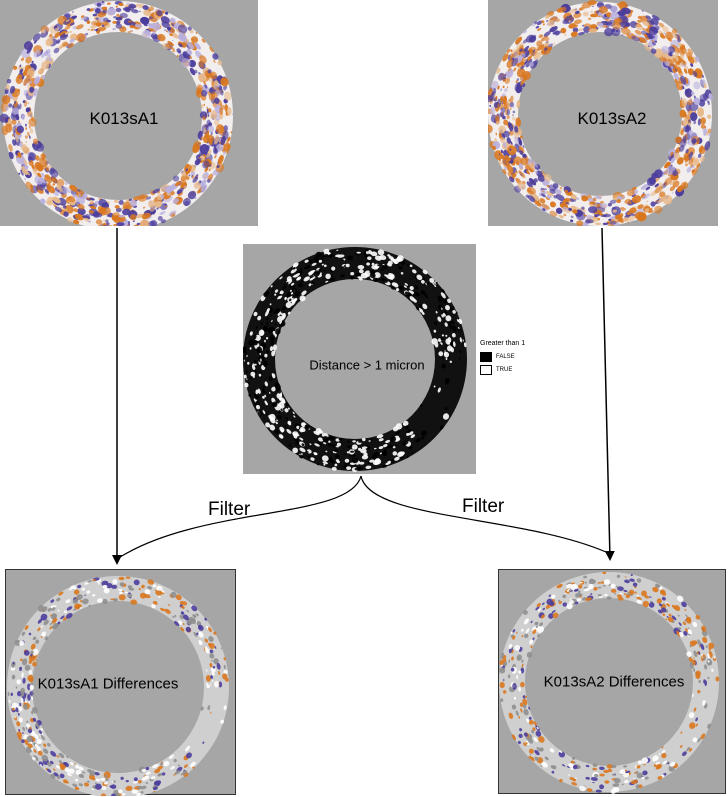  What do you see at coordinates (608, 394) in the screenshot?
I see `arrow-k013sa2-to-differences` at bounding box center [608, 394].